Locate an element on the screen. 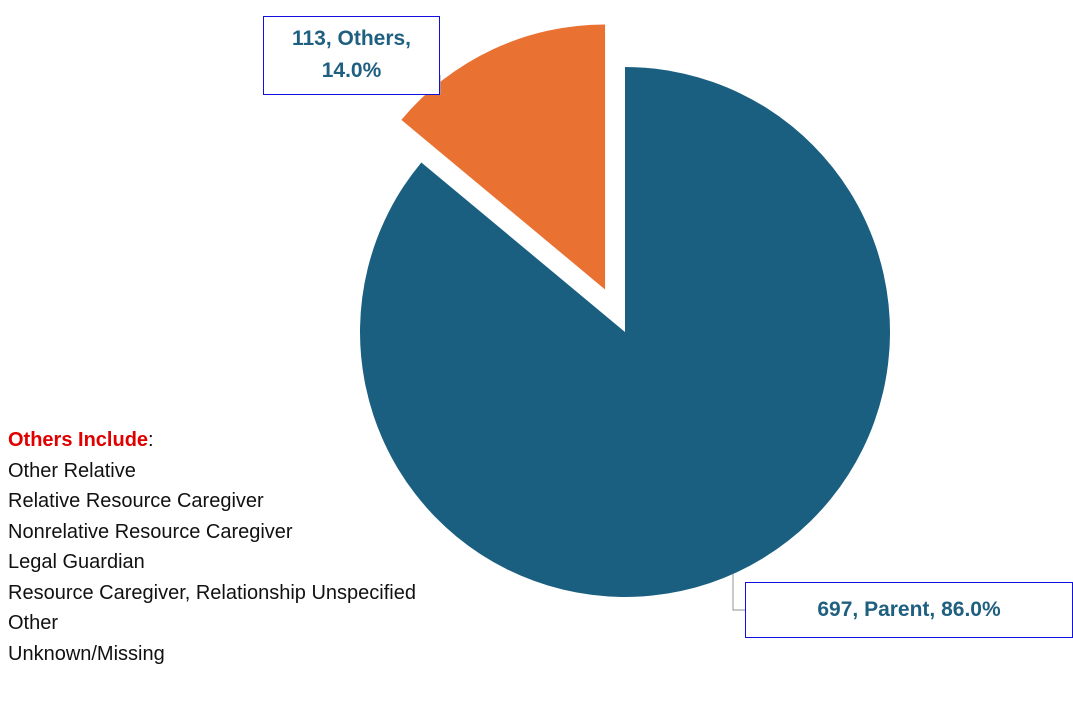  leader-line is located at coordinates (738, 592).